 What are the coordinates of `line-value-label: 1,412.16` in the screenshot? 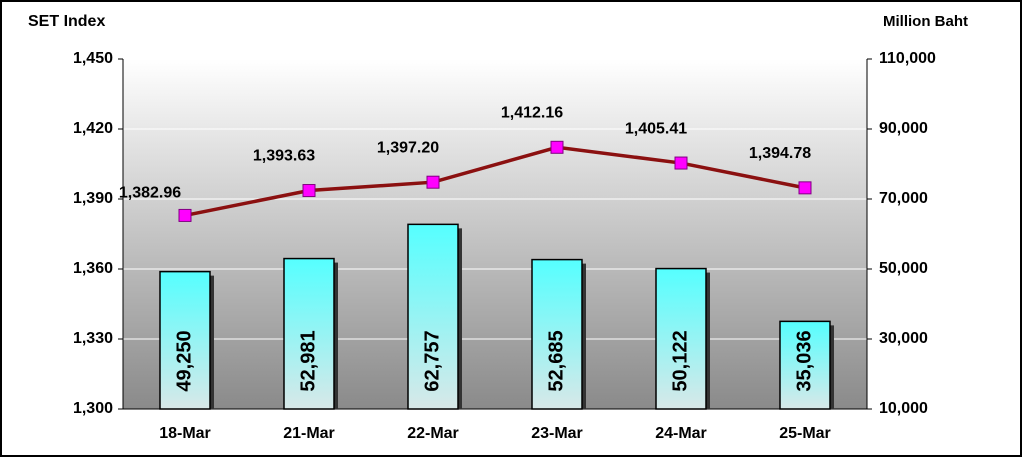 It's located at (532, 113).